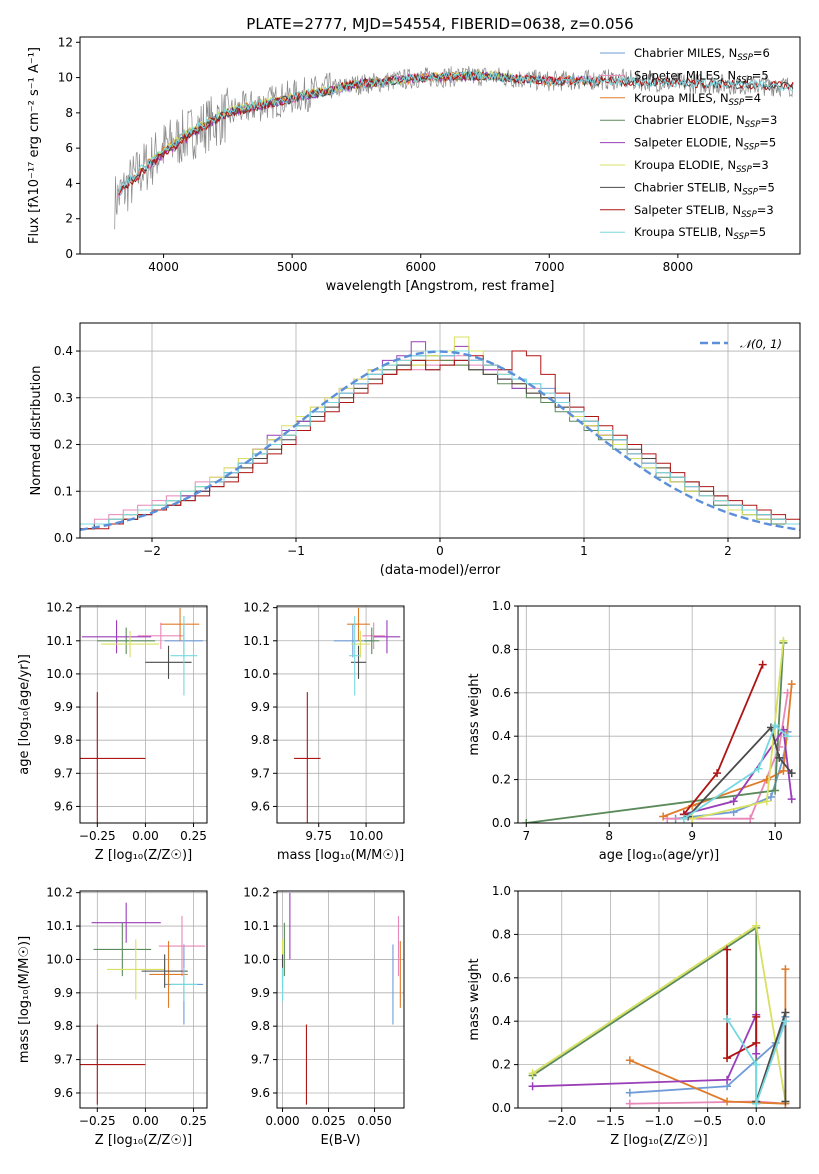 The height and width of the screenshot is (1174, 819). Describe the element at coordinates (609, 836) in the screenshot. I see `x-tick-label: 8` at that location.